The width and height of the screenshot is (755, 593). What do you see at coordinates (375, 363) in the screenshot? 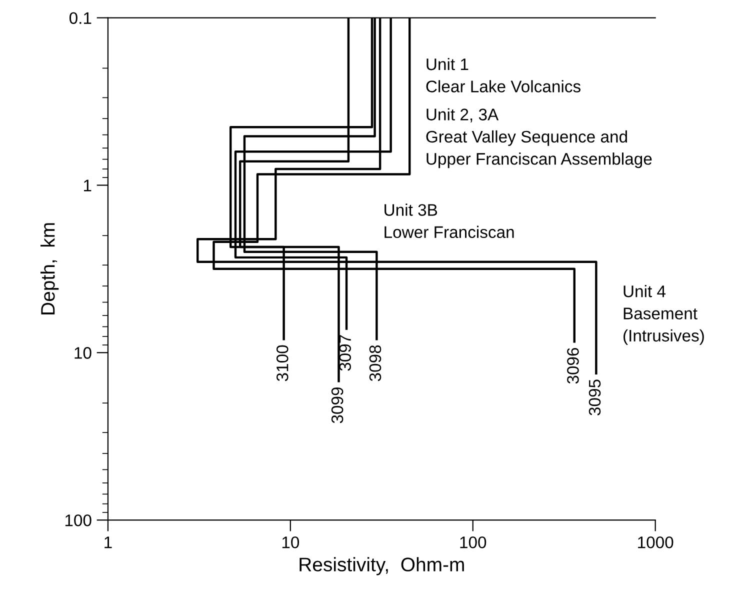
I see `text: 3098` at bounding box center [375, 363].